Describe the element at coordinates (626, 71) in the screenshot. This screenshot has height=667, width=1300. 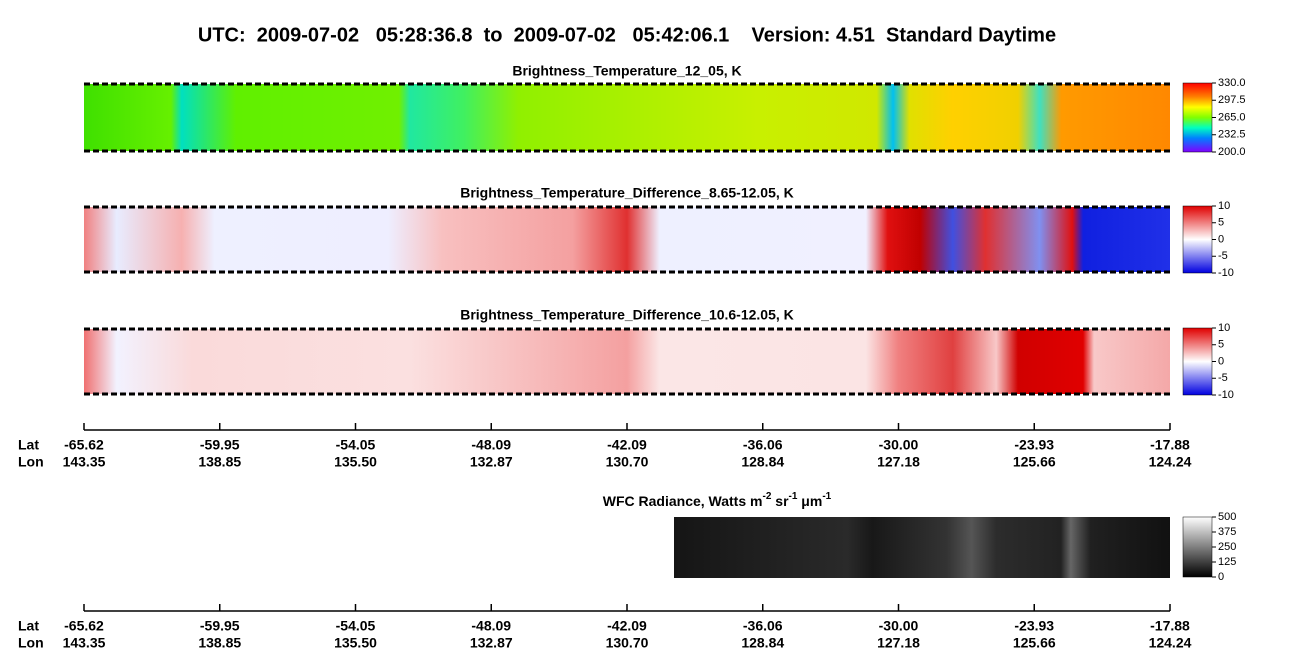
I see `panel-title: Brightness_Temperature_12_05, K` at that location.